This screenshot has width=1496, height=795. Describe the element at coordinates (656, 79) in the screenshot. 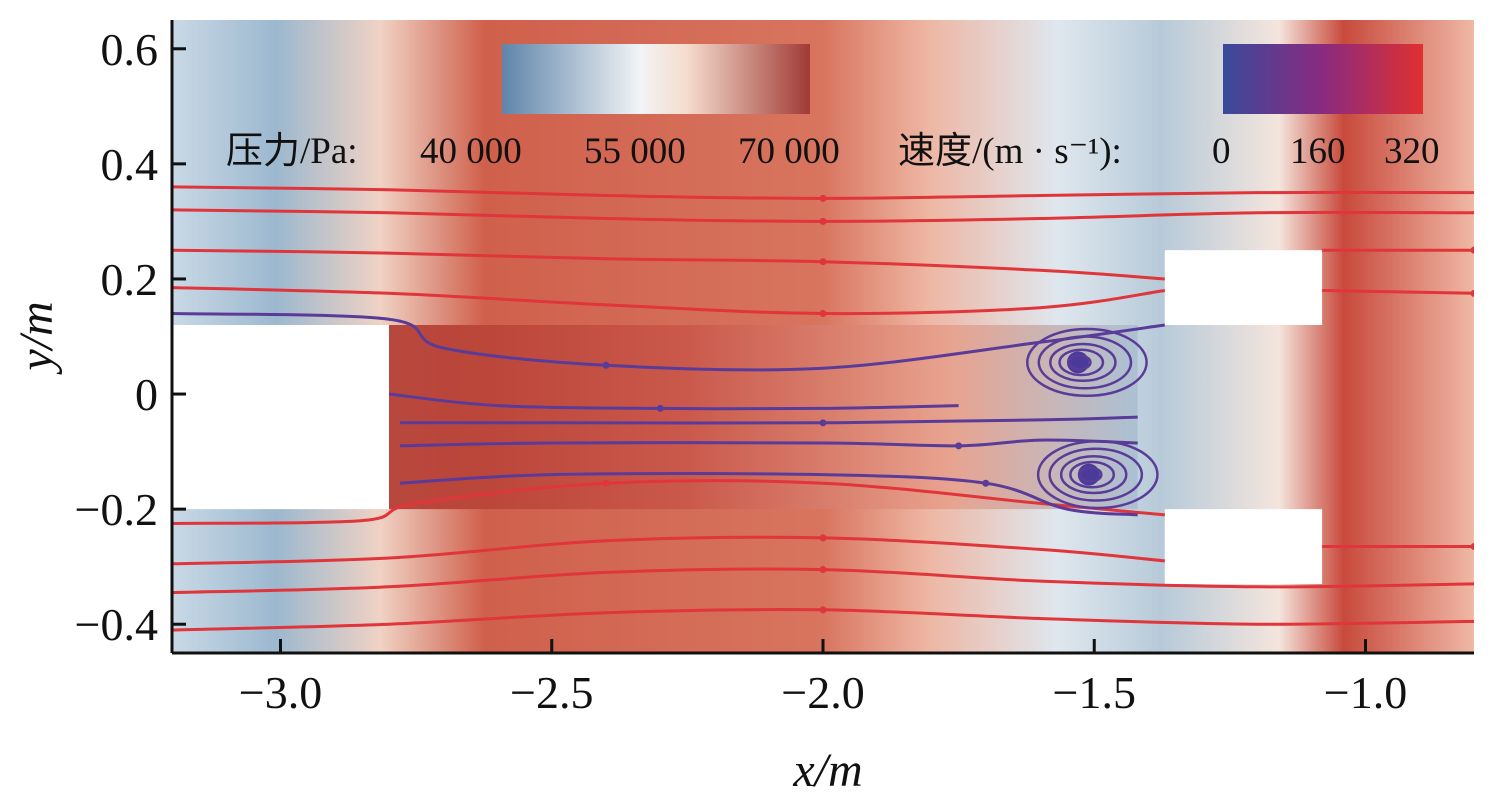

I see `pressure-colorbar` at that location.